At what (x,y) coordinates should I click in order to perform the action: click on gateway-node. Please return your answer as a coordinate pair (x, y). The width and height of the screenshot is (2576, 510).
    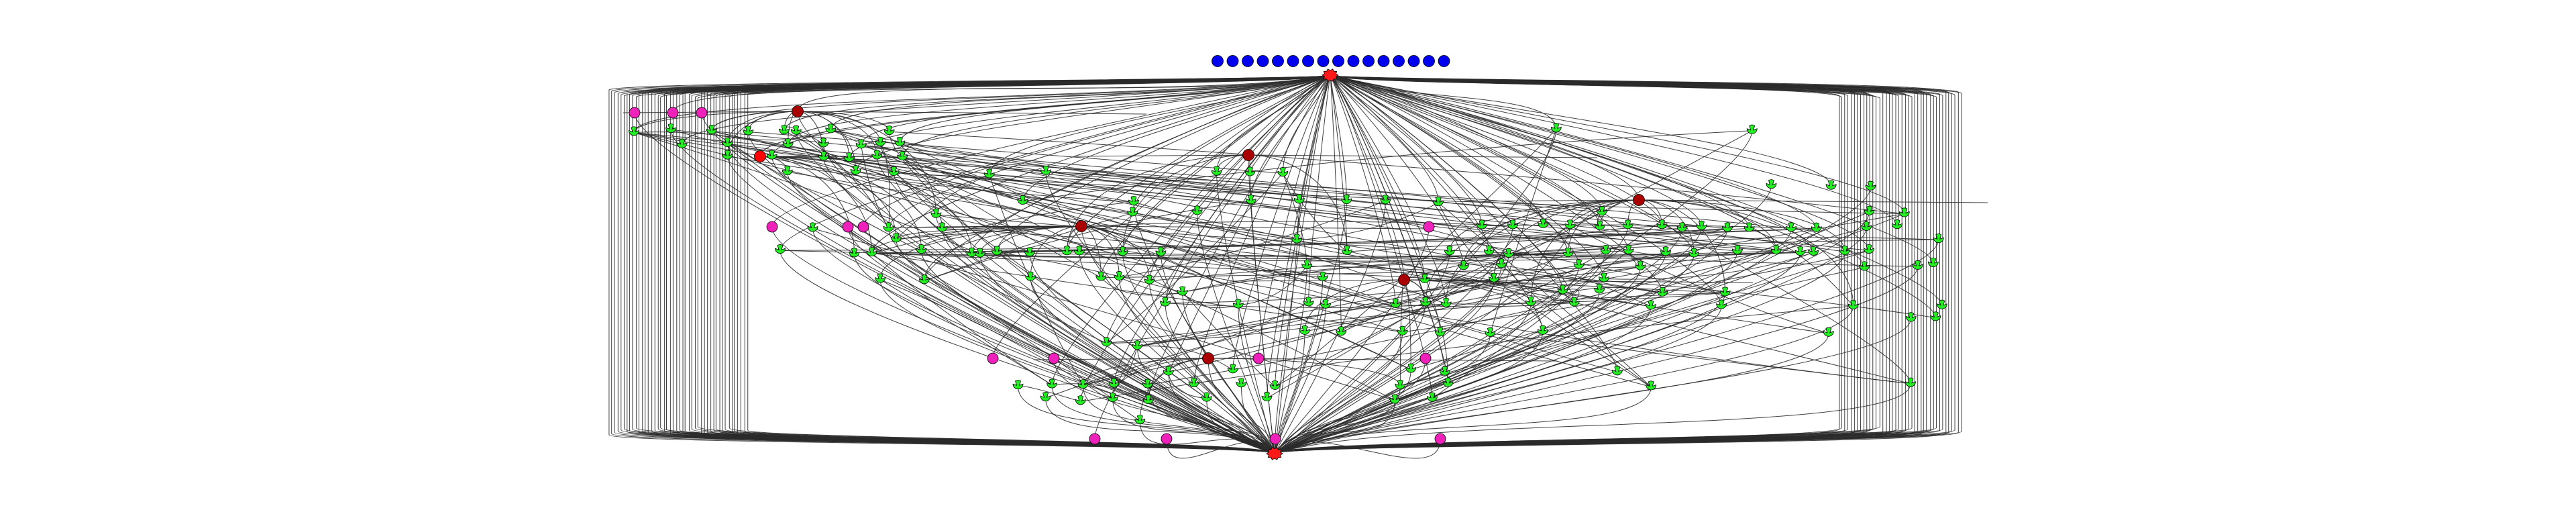
    Looking at the image, I should click on (1081, 226).